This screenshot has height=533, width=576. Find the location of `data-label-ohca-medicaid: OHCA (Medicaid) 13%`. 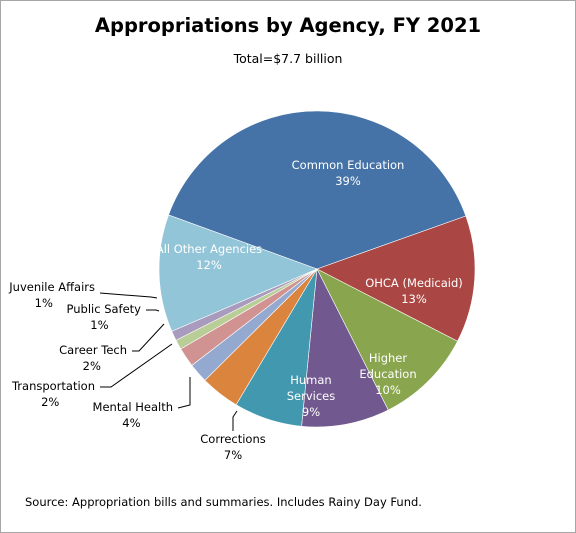

data-label-ohca-medicaid: OHCA (Medicaid) 13% is located at coordinates (414, 291).